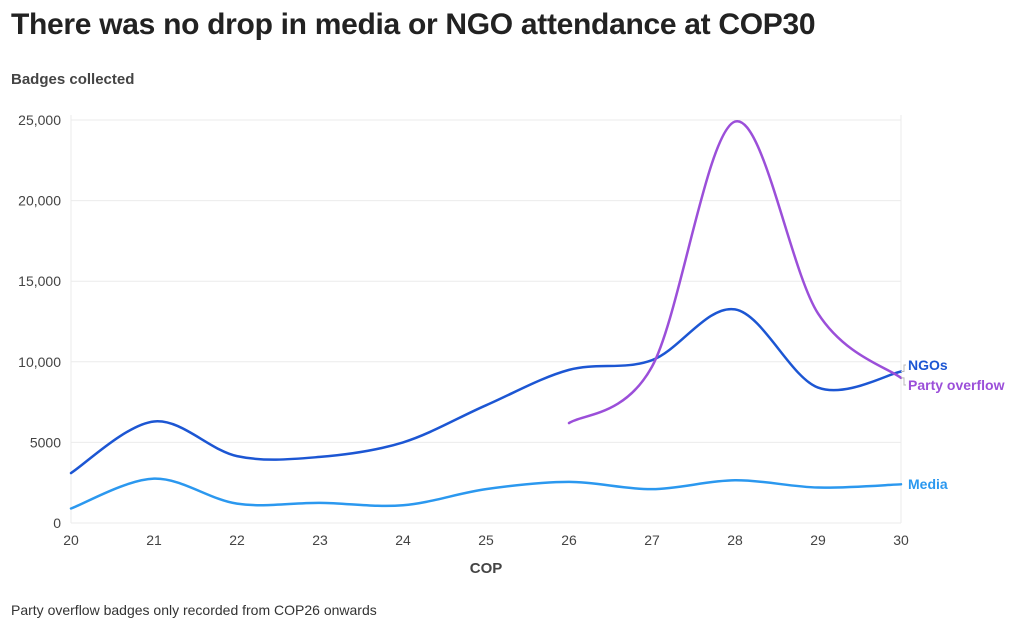 The width and height of the screenshot is (1020, 631). What do you see at coordinates (486, 568) in the screenshot?
I see `x-axis-title: COP` at bounding box center [486, 568].